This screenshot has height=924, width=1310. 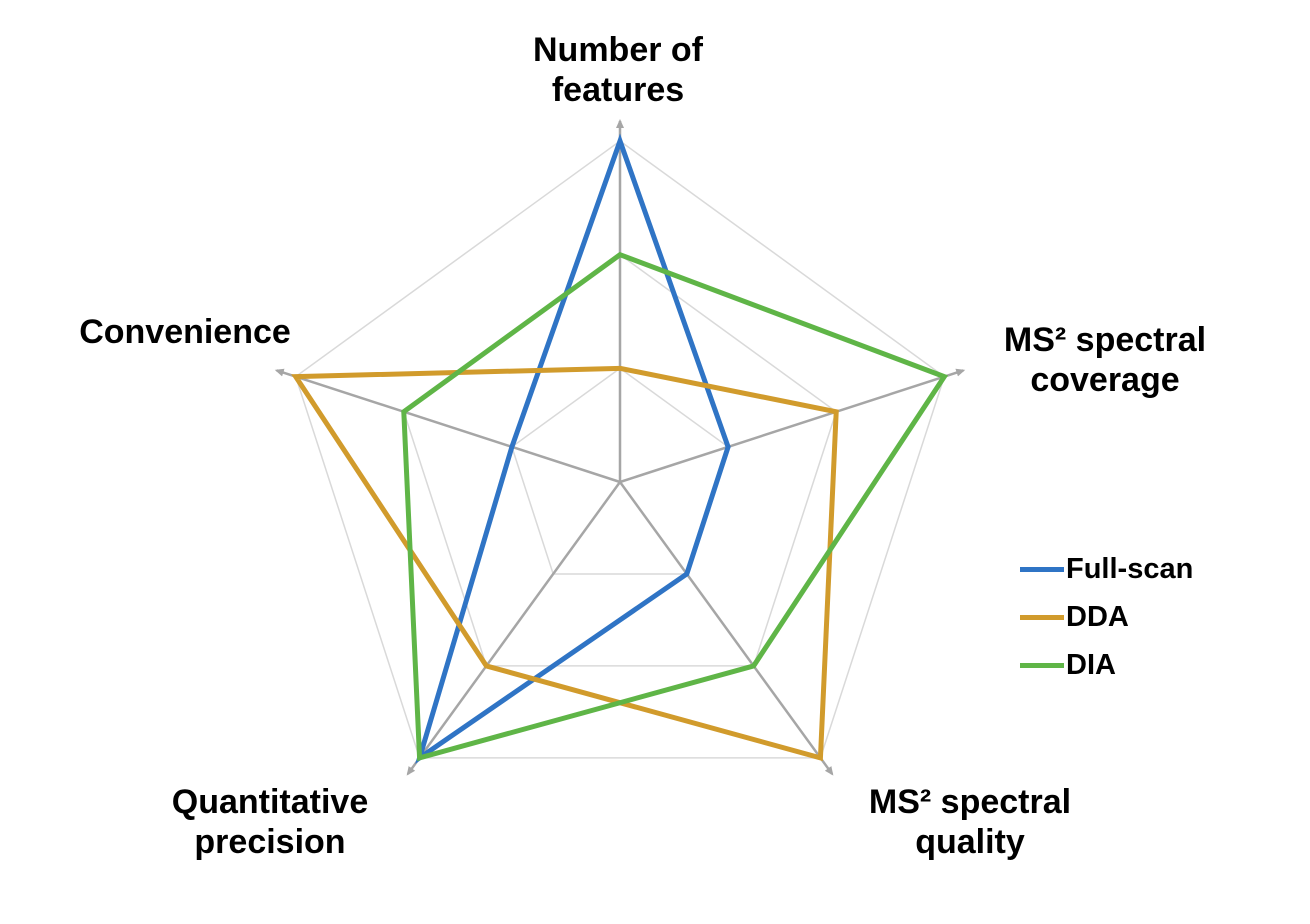 I want to click on axis-label-ms2-spectral-coverage: MS² spectral coverage, so click(x=1105, y=360).